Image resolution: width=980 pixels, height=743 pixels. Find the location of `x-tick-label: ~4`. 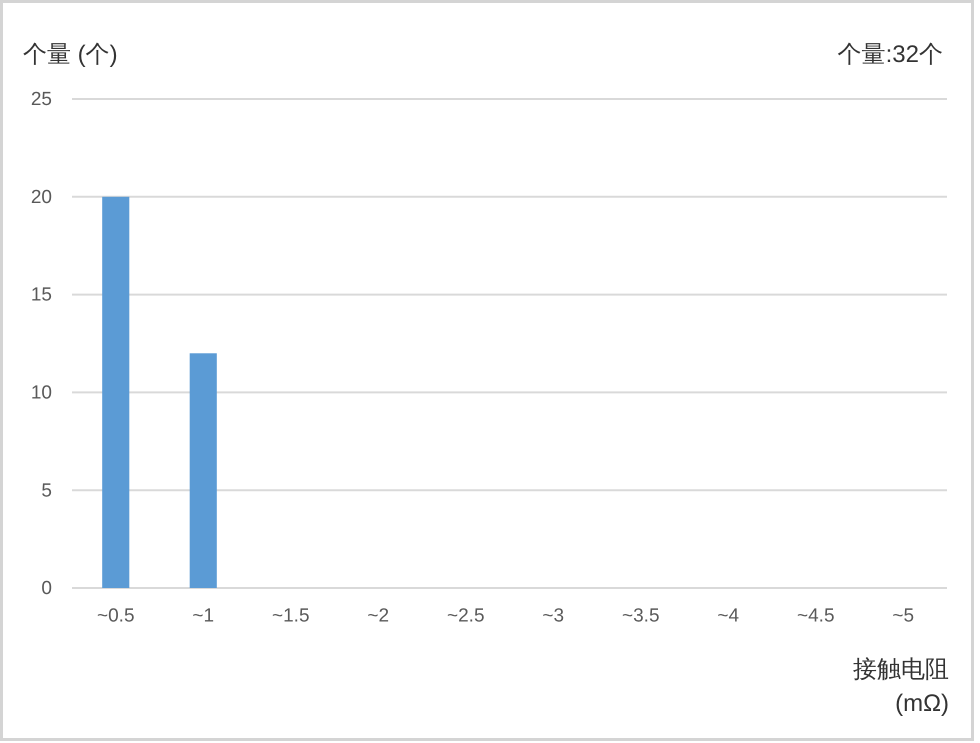

x-tick-label: ~4 is located at coordinates (728, 615).